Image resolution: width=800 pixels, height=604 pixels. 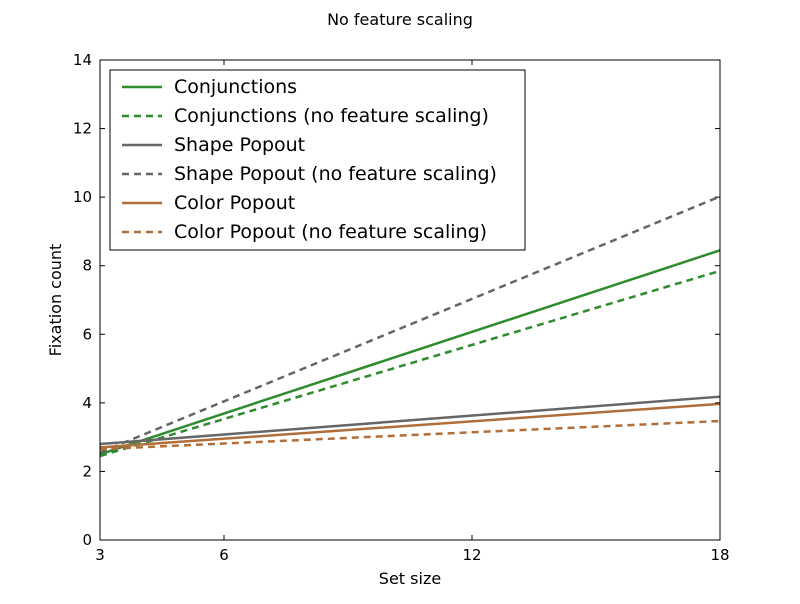 What do you see at coordinates (100, 555) in the screenshot?
I see `x-tick-label: 3` at bounding box center [100, 555].